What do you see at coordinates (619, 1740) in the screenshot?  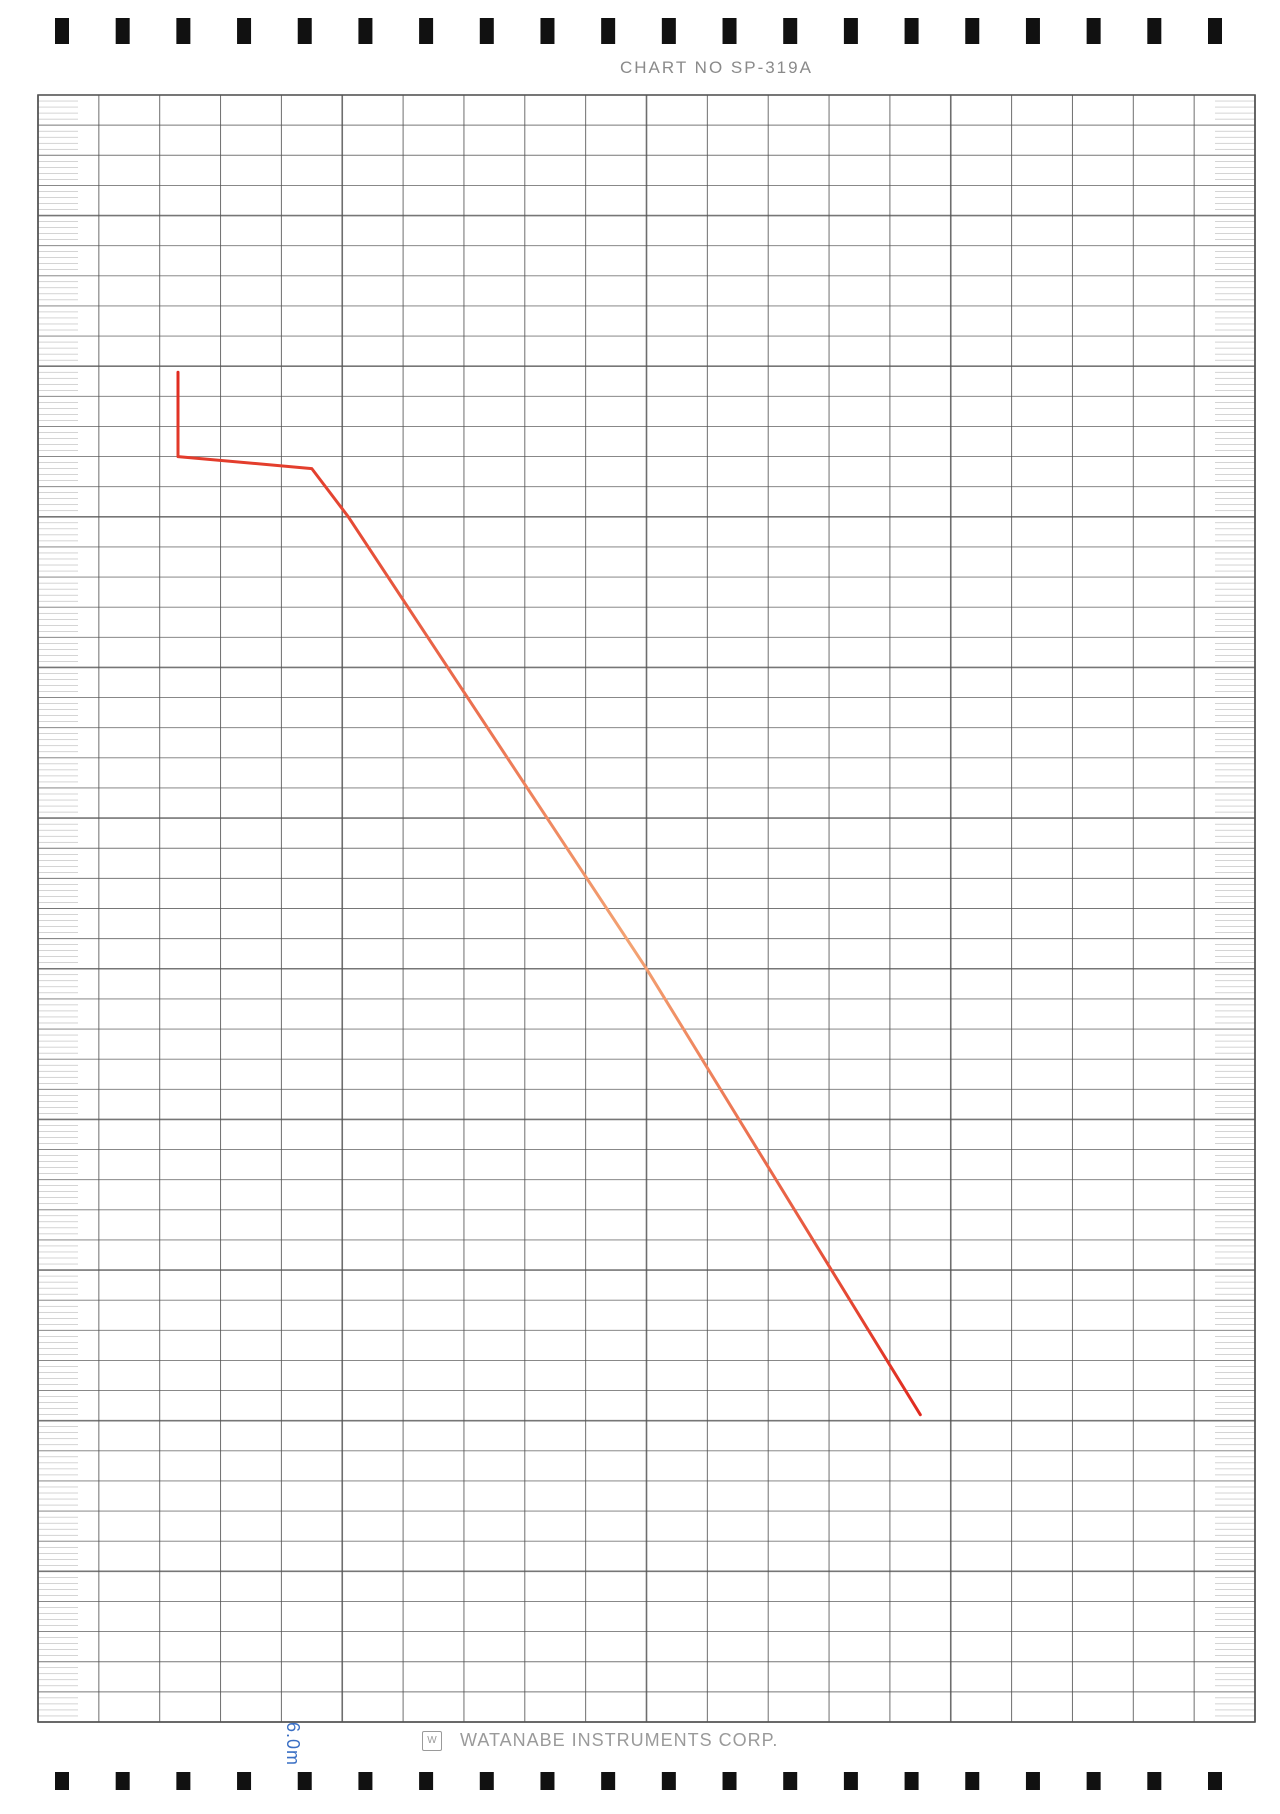 I see `manufacturer-label: WATANABE INSTRUMENTS CORP.` at bounding box center [619, 1740].